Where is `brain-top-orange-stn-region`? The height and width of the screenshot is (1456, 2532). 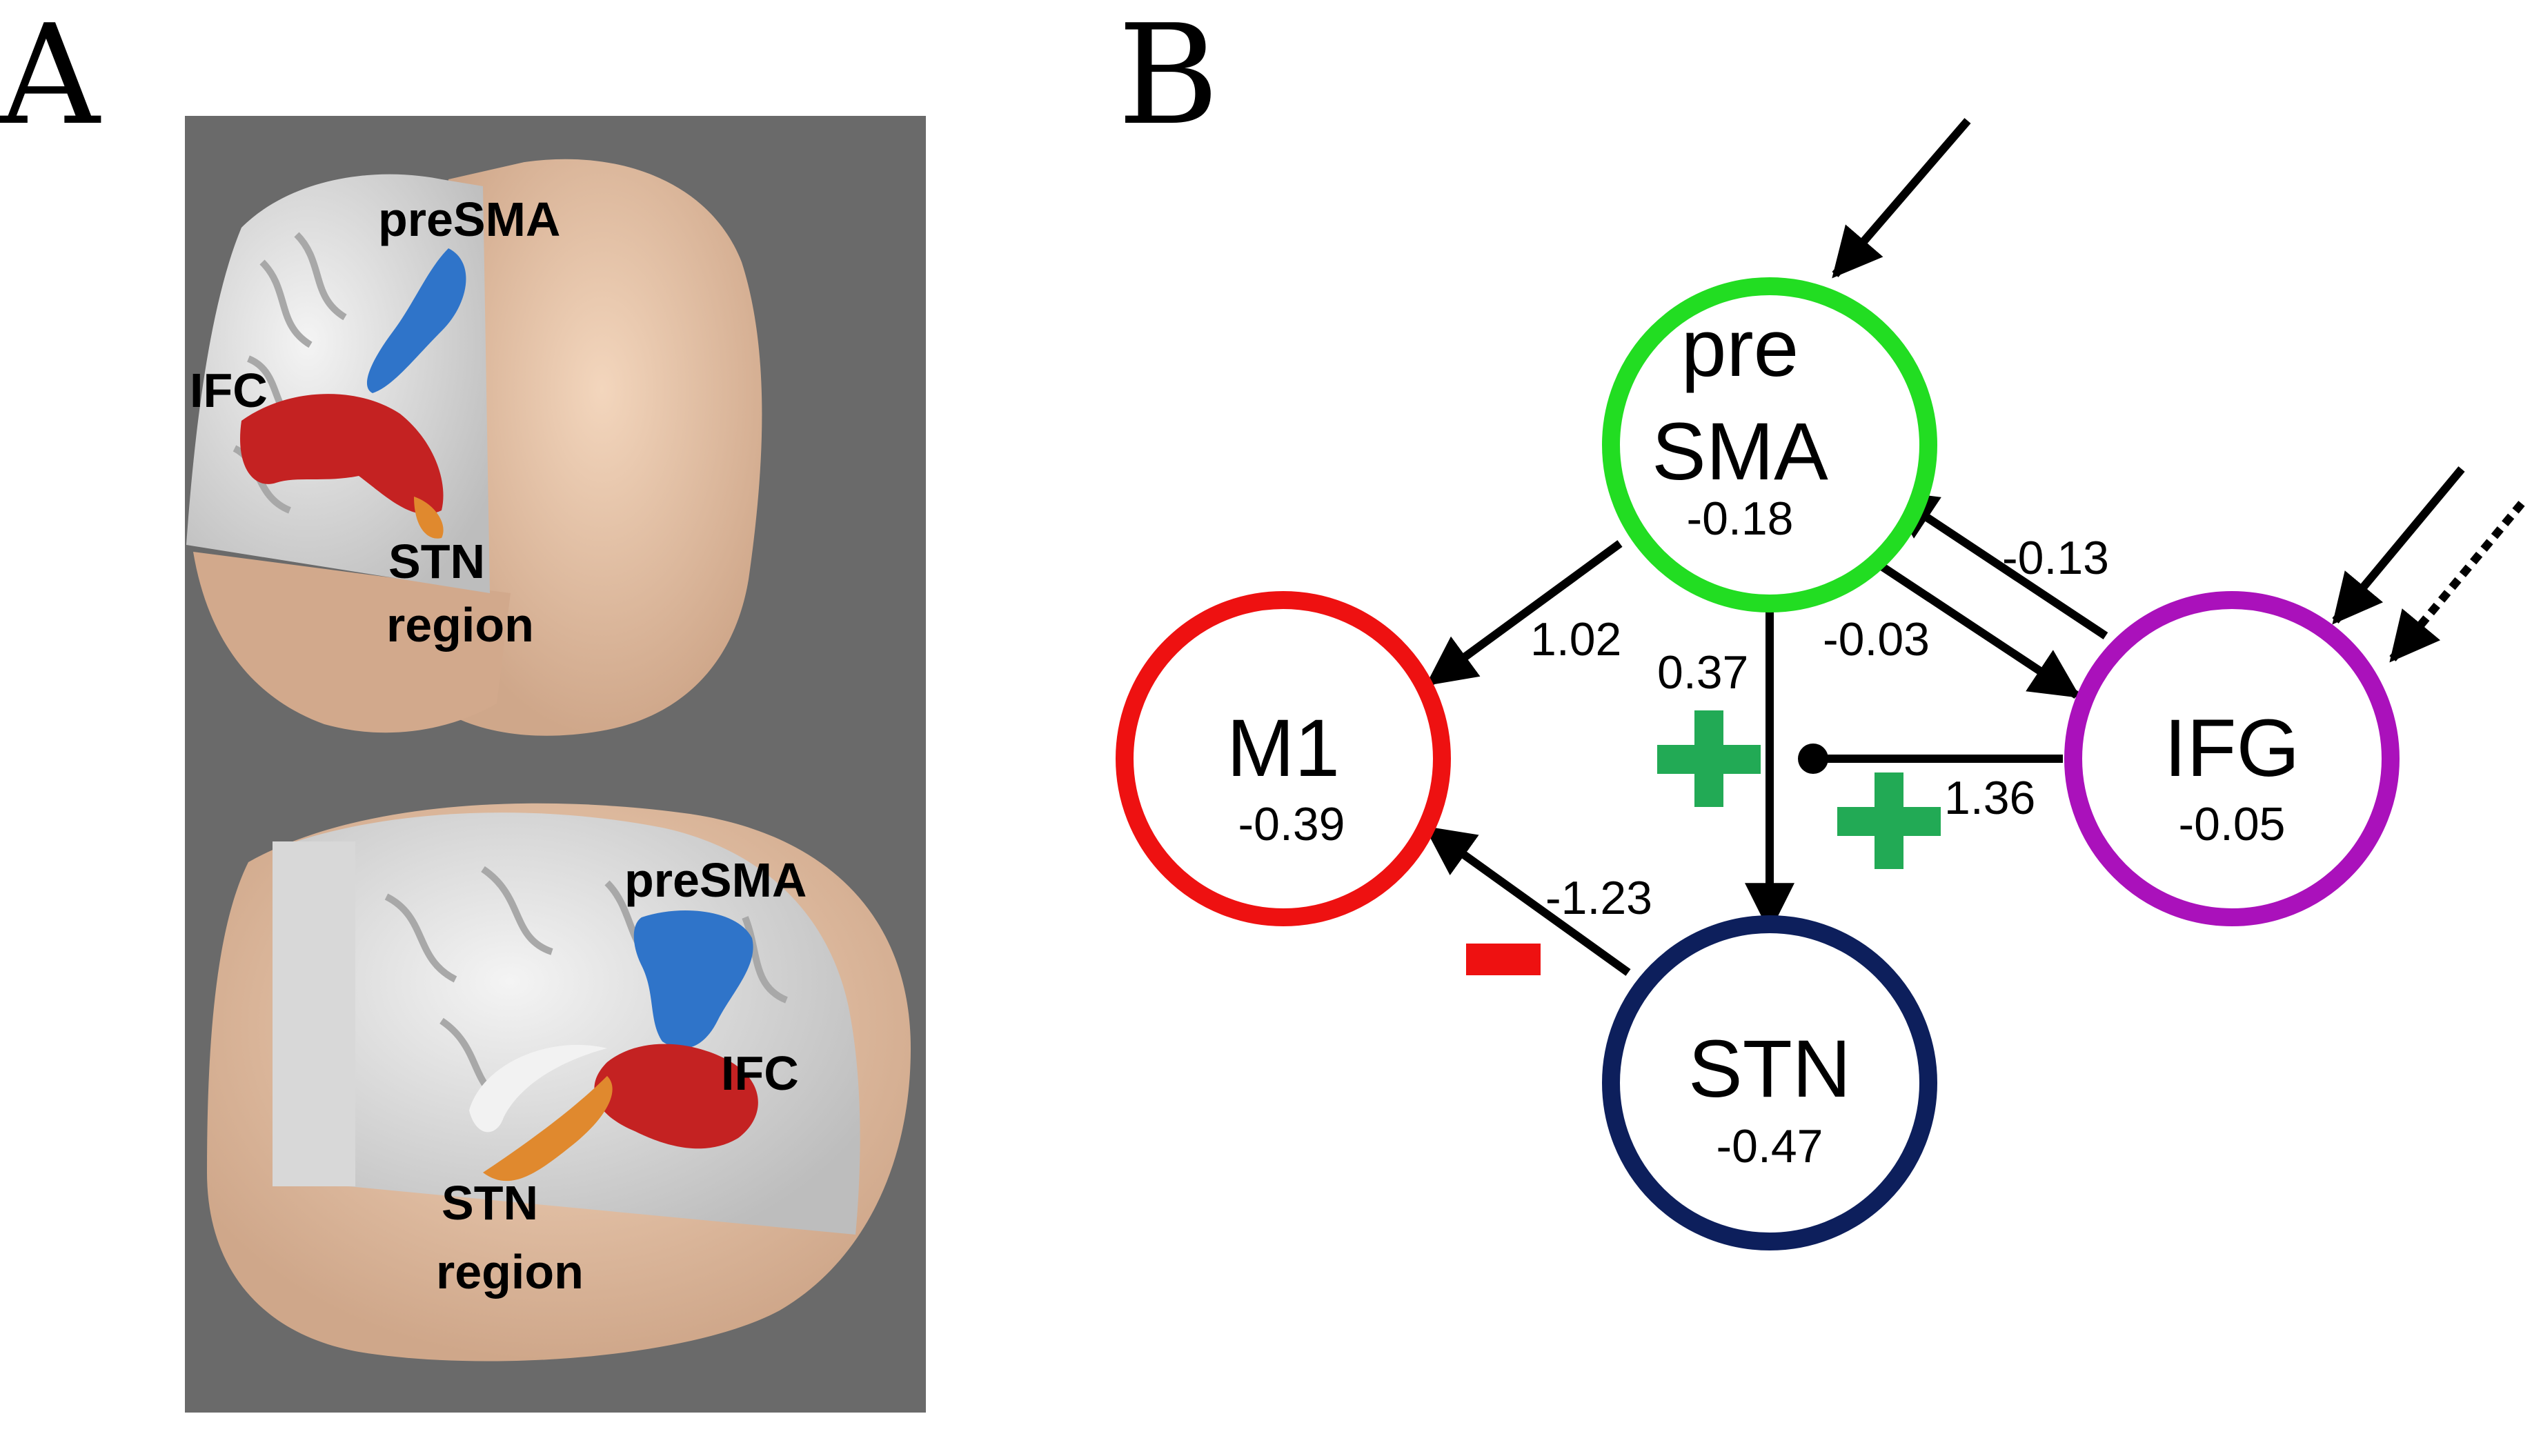
brain-top-orange-stn-region is located at coordinates (429, 518).